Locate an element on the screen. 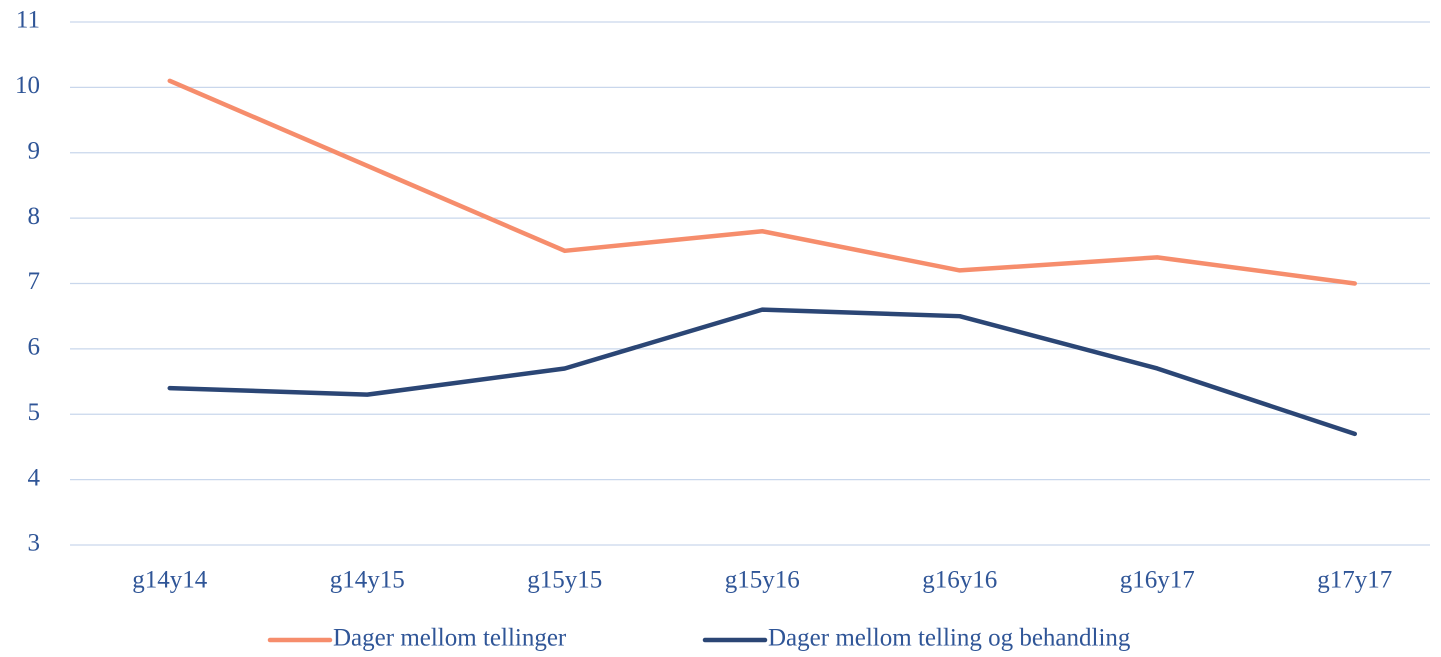 The image size is (1441, 657). y-tick-label: 7 is located at coordinates (34, 281).